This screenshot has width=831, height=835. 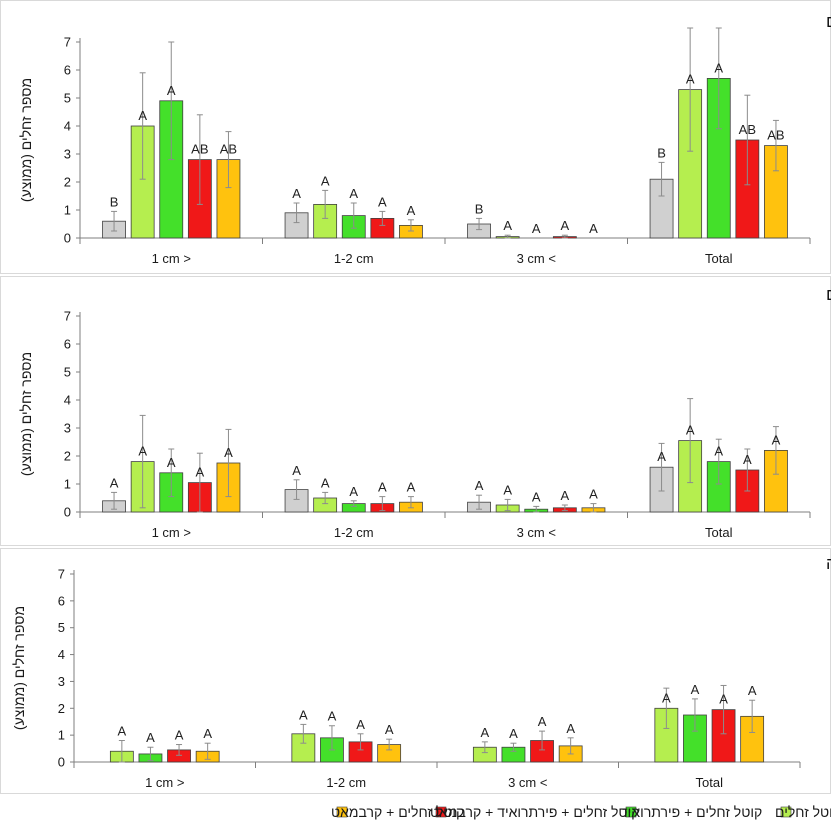 I want to click on y-tick-label: 2, so click(x=61, y=708).